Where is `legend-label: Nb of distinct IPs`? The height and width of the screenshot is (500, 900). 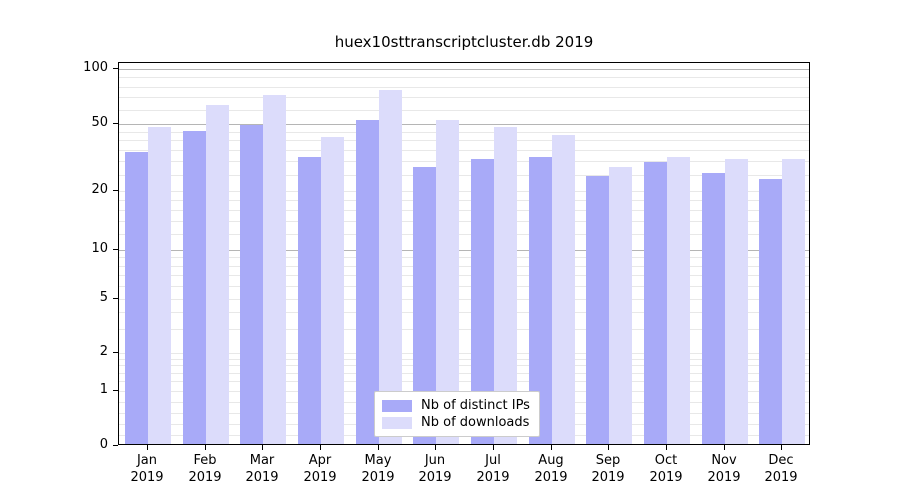
legend-label: Nb of distinct IPs is located at coordinates (475, 405).